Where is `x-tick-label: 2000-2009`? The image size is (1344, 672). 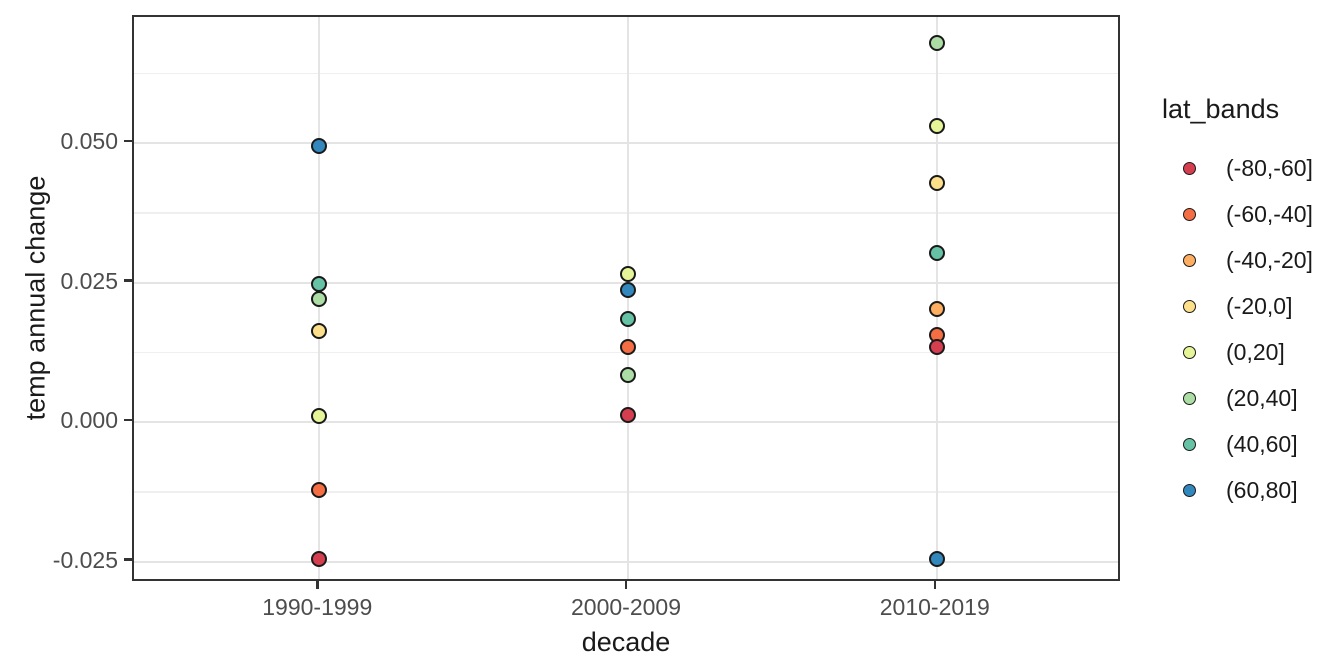
x-tick-label: 2000-2009 is located at coordinates (626, 607).